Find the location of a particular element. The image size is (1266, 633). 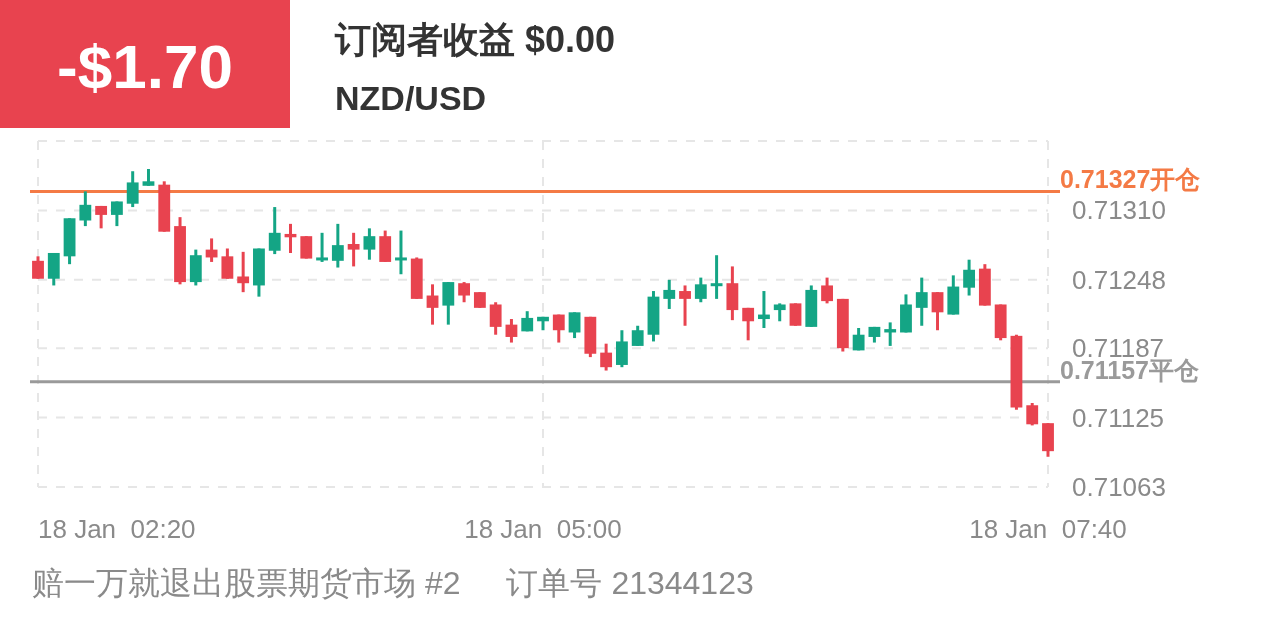

x-tick-label: 18 Jan 07:40 is located at coordinates (1048, 529).